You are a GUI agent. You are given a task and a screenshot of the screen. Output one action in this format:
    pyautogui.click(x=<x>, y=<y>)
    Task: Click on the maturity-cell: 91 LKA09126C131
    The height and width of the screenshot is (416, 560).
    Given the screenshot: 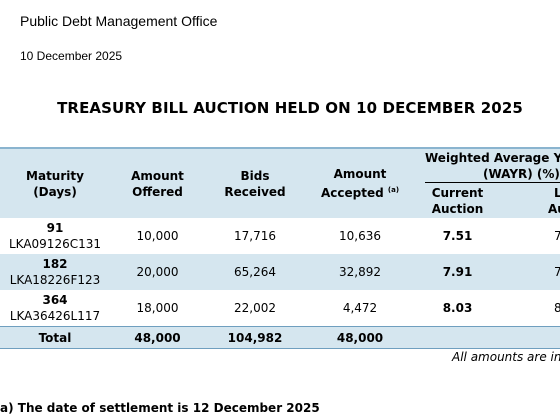 What is the action you would take?
    pyautogui.click(x=55, y=236)
    